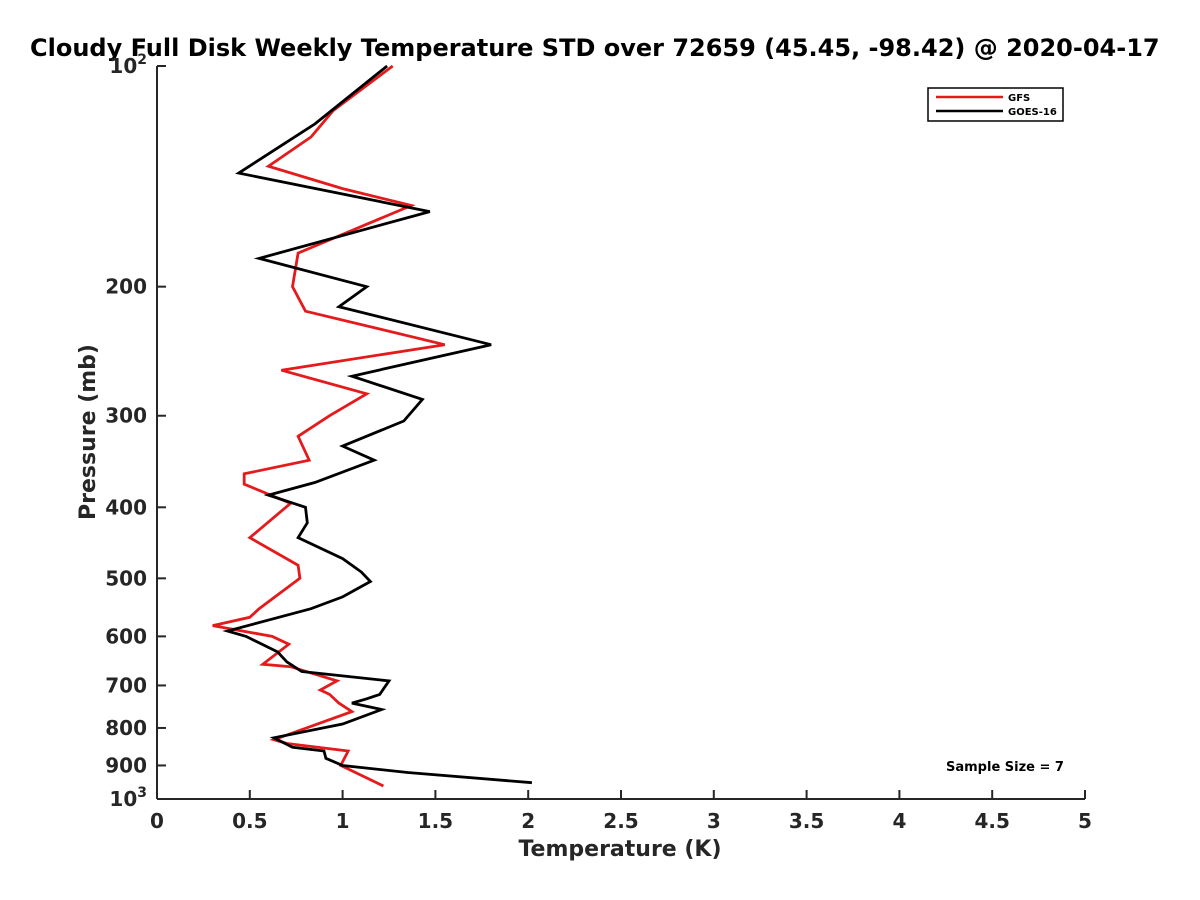 This screenshot has height=900, width=1200. What do you see at coordinates (128, 798) in the screenshot?
I see `y-tick-label: 10³` at bounding box center [128, 798].